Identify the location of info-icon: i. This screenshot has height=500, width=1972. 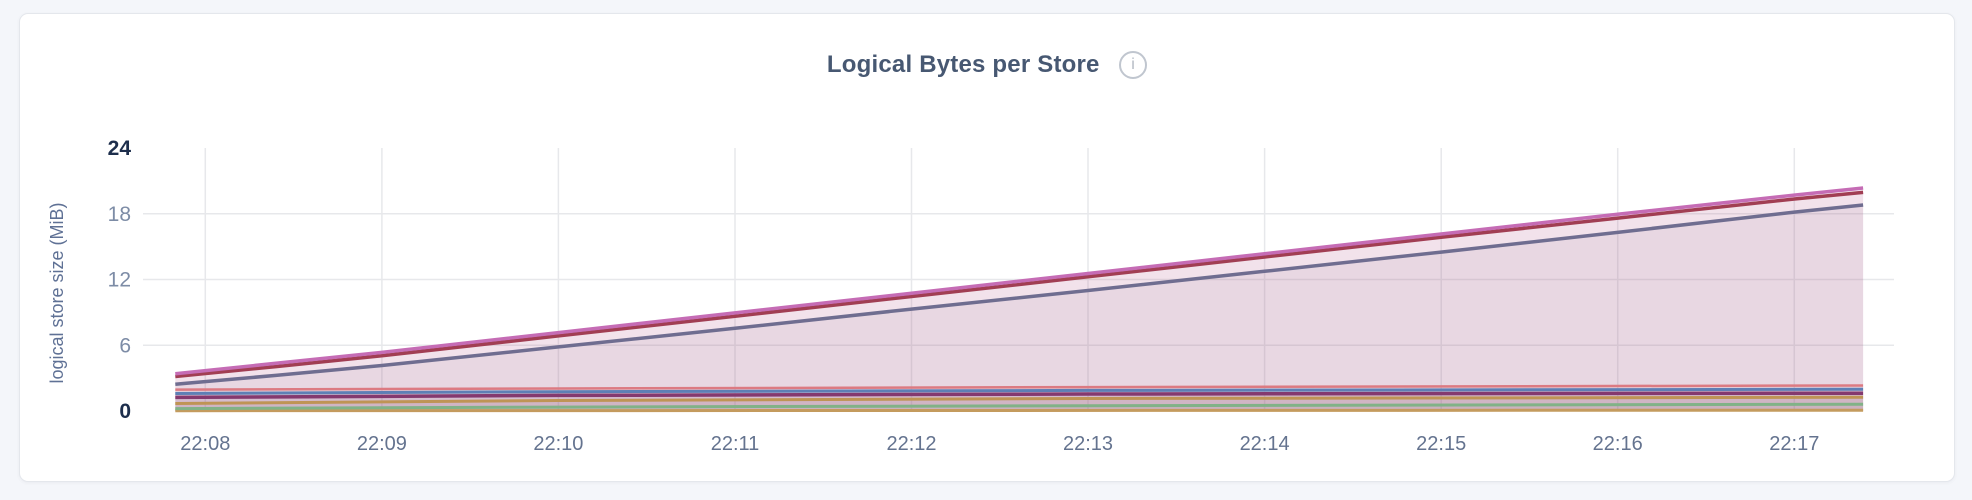
(1133, 65).